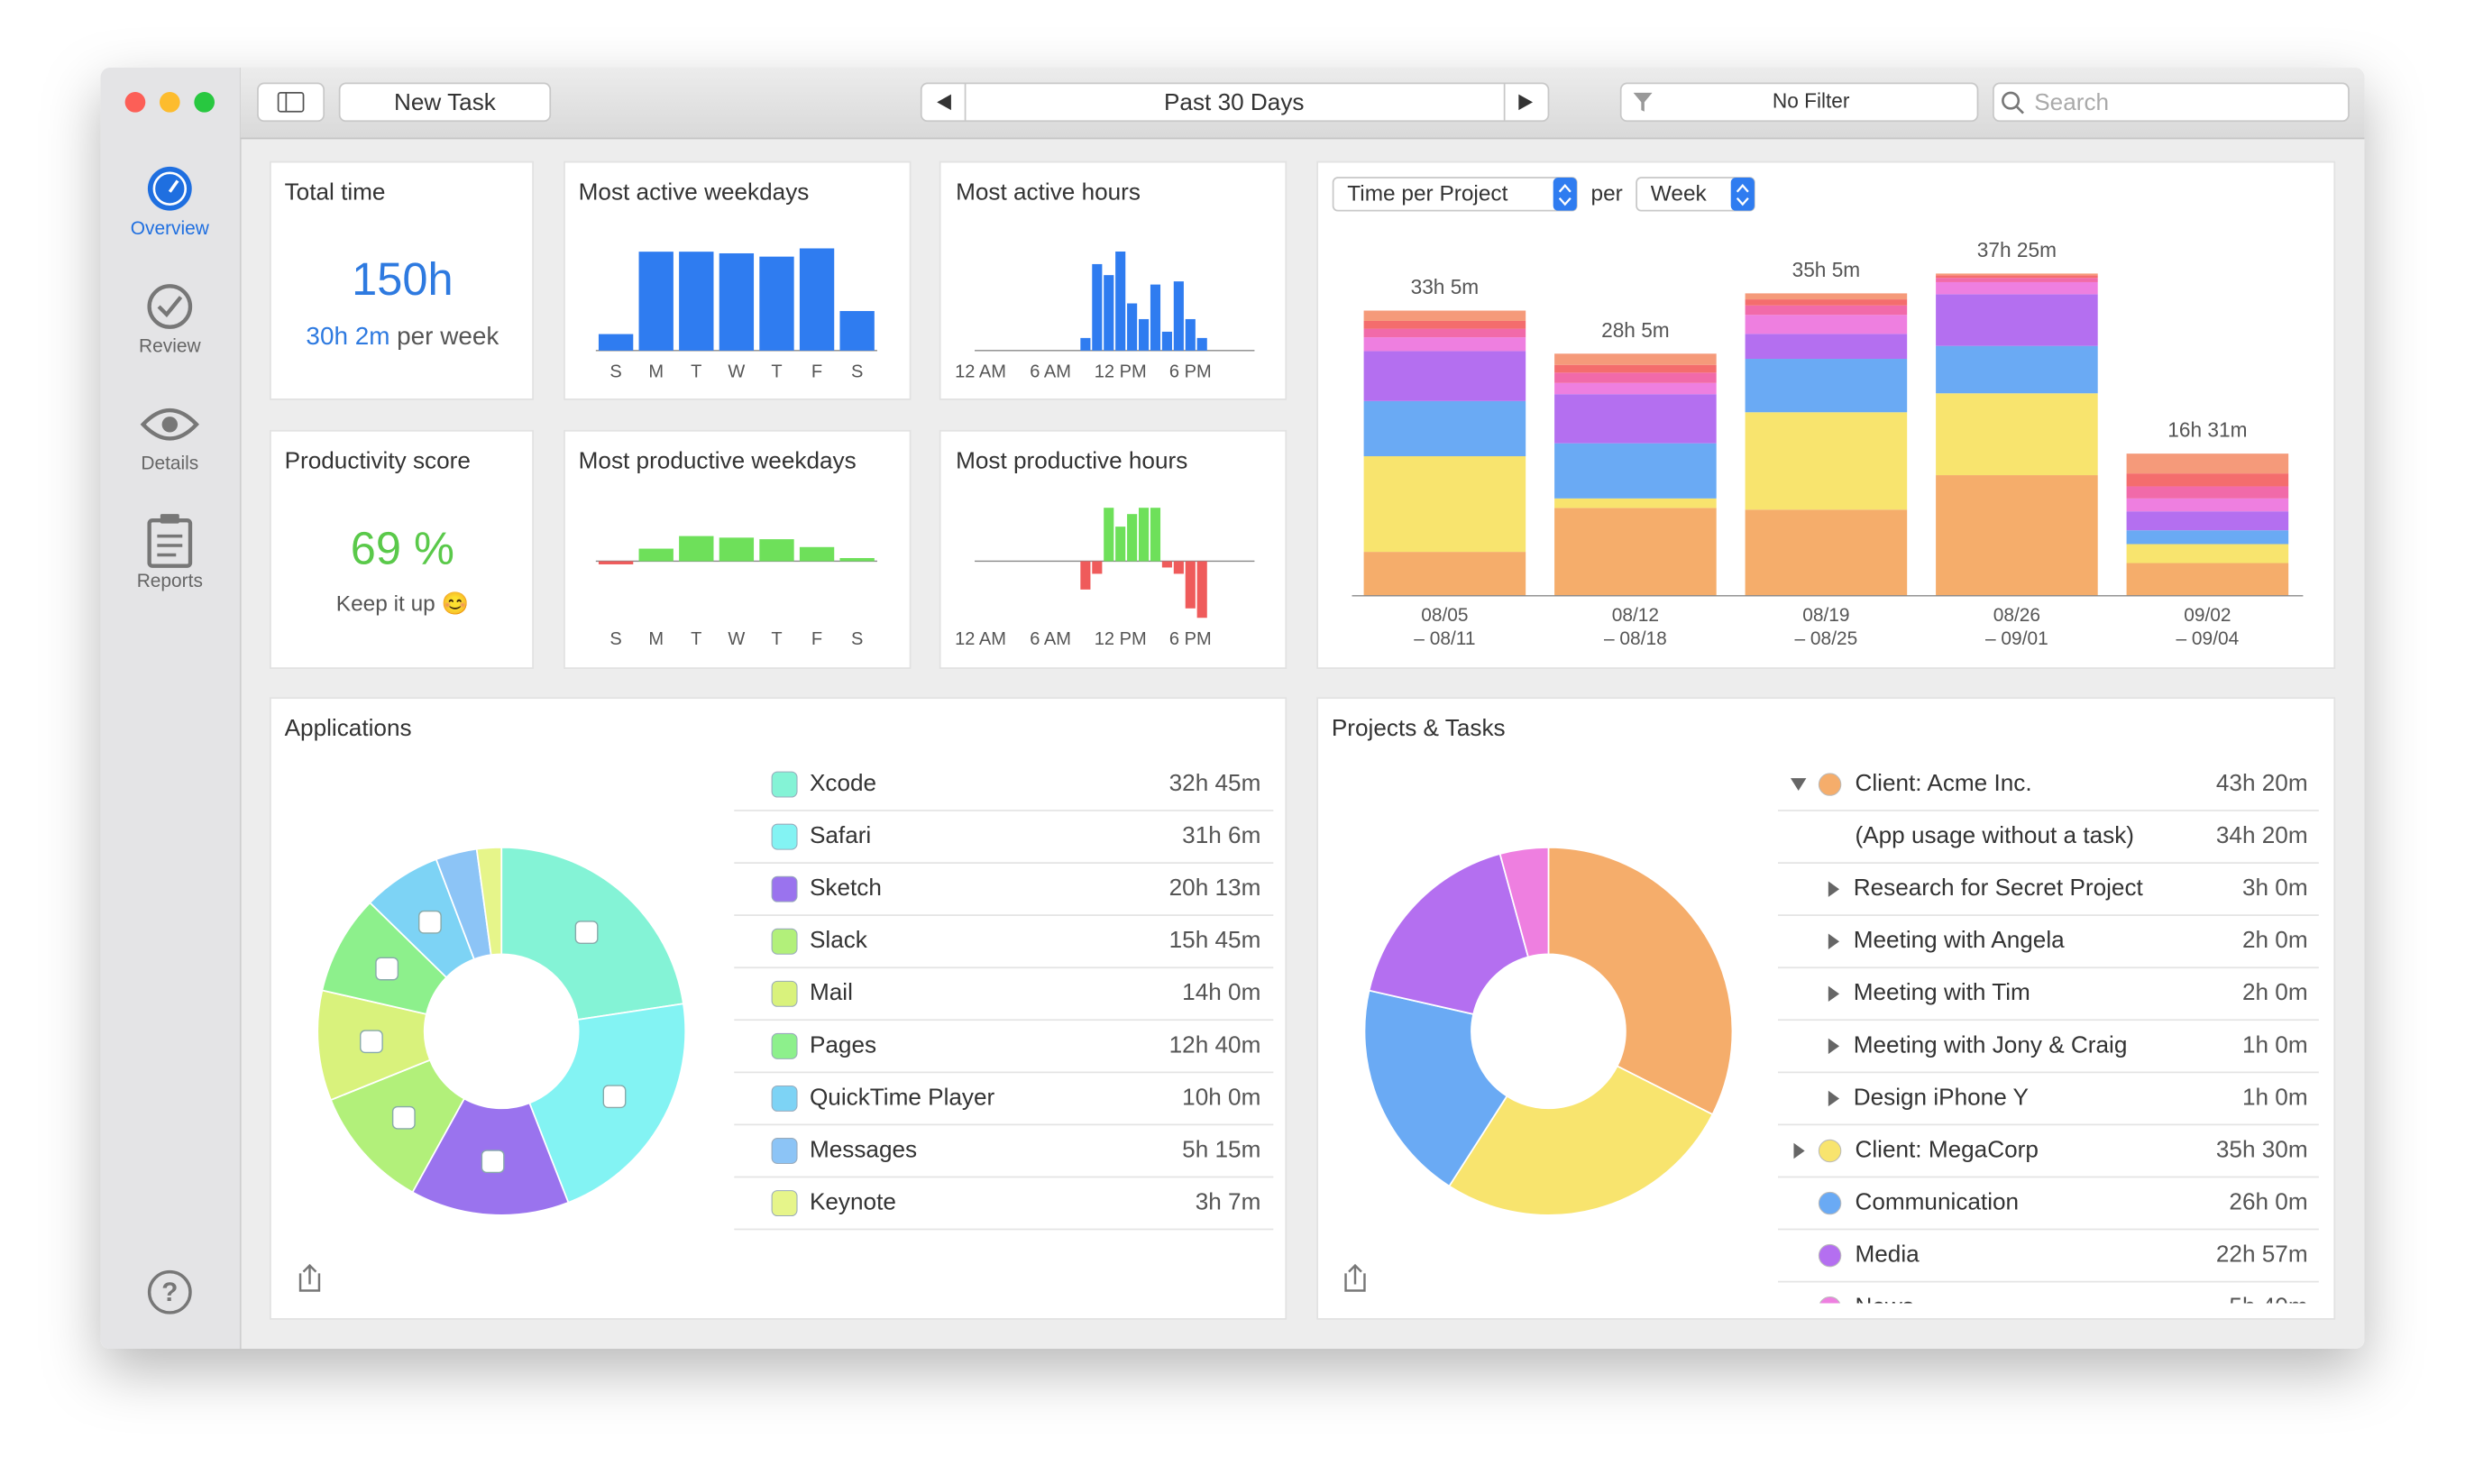 The height and width of the screenshot is (1484, 2465). What do you see at coordinates (656, 372) in the screenshot?
I see `x-tick-label: M` at bounding box center [656, 372].